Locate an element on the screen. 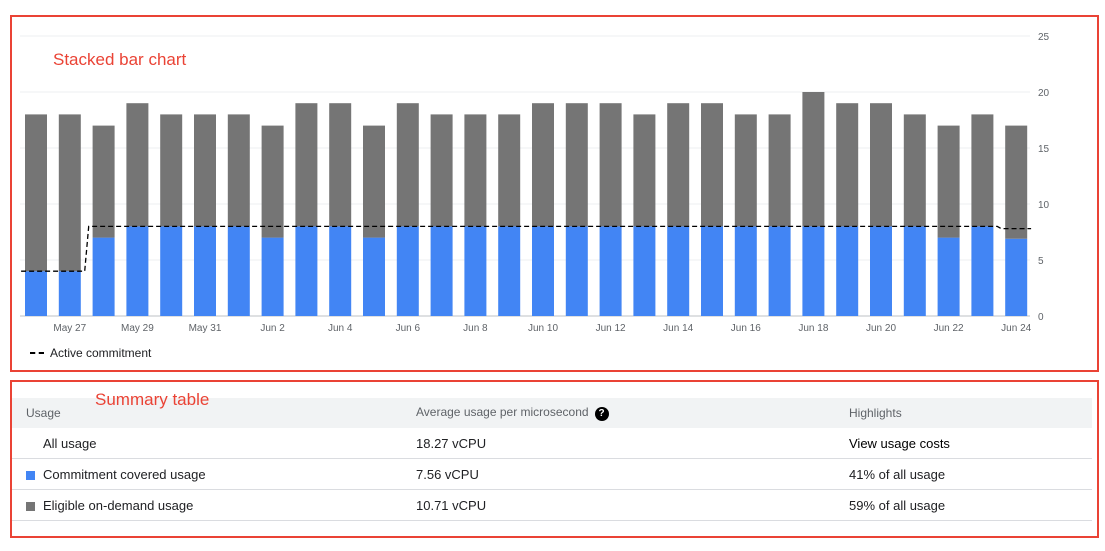  row-avg: 10.71 vCPU is located at coordinates (631, 505).